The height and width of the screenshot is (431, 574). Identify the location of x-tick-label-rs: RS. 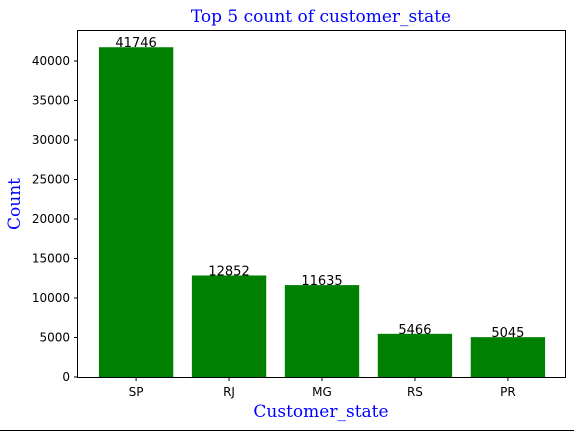
(415, 392).